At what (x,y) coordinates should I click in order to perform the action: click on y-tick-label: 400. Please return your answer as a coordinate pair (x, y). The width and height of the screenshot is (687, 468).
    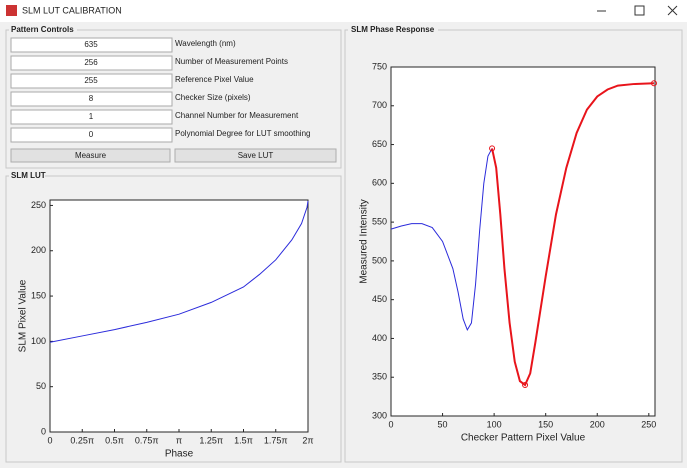
    Looking at the image, I should click on (379, 338).